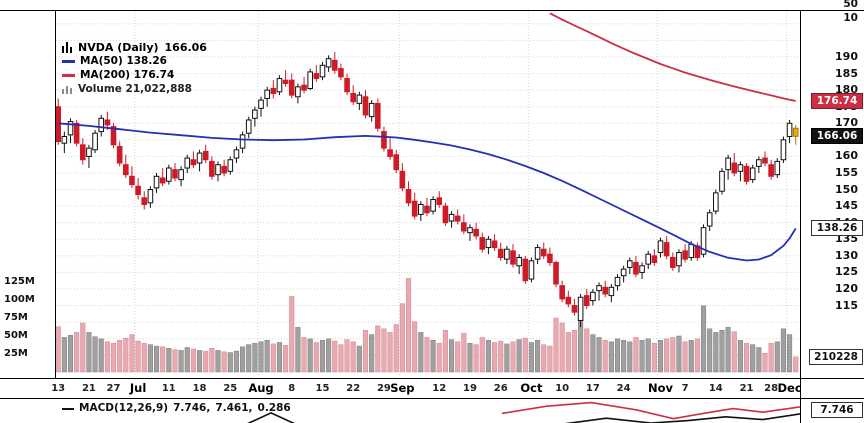 Image resolution: width=864 pixels, height=423 pixels. Describe the element at coordinates (179, 408) in the screenshot. I see `macd-legend-row: MACD(12,26,9) 7.746, 7.461, 0.286` at that location.